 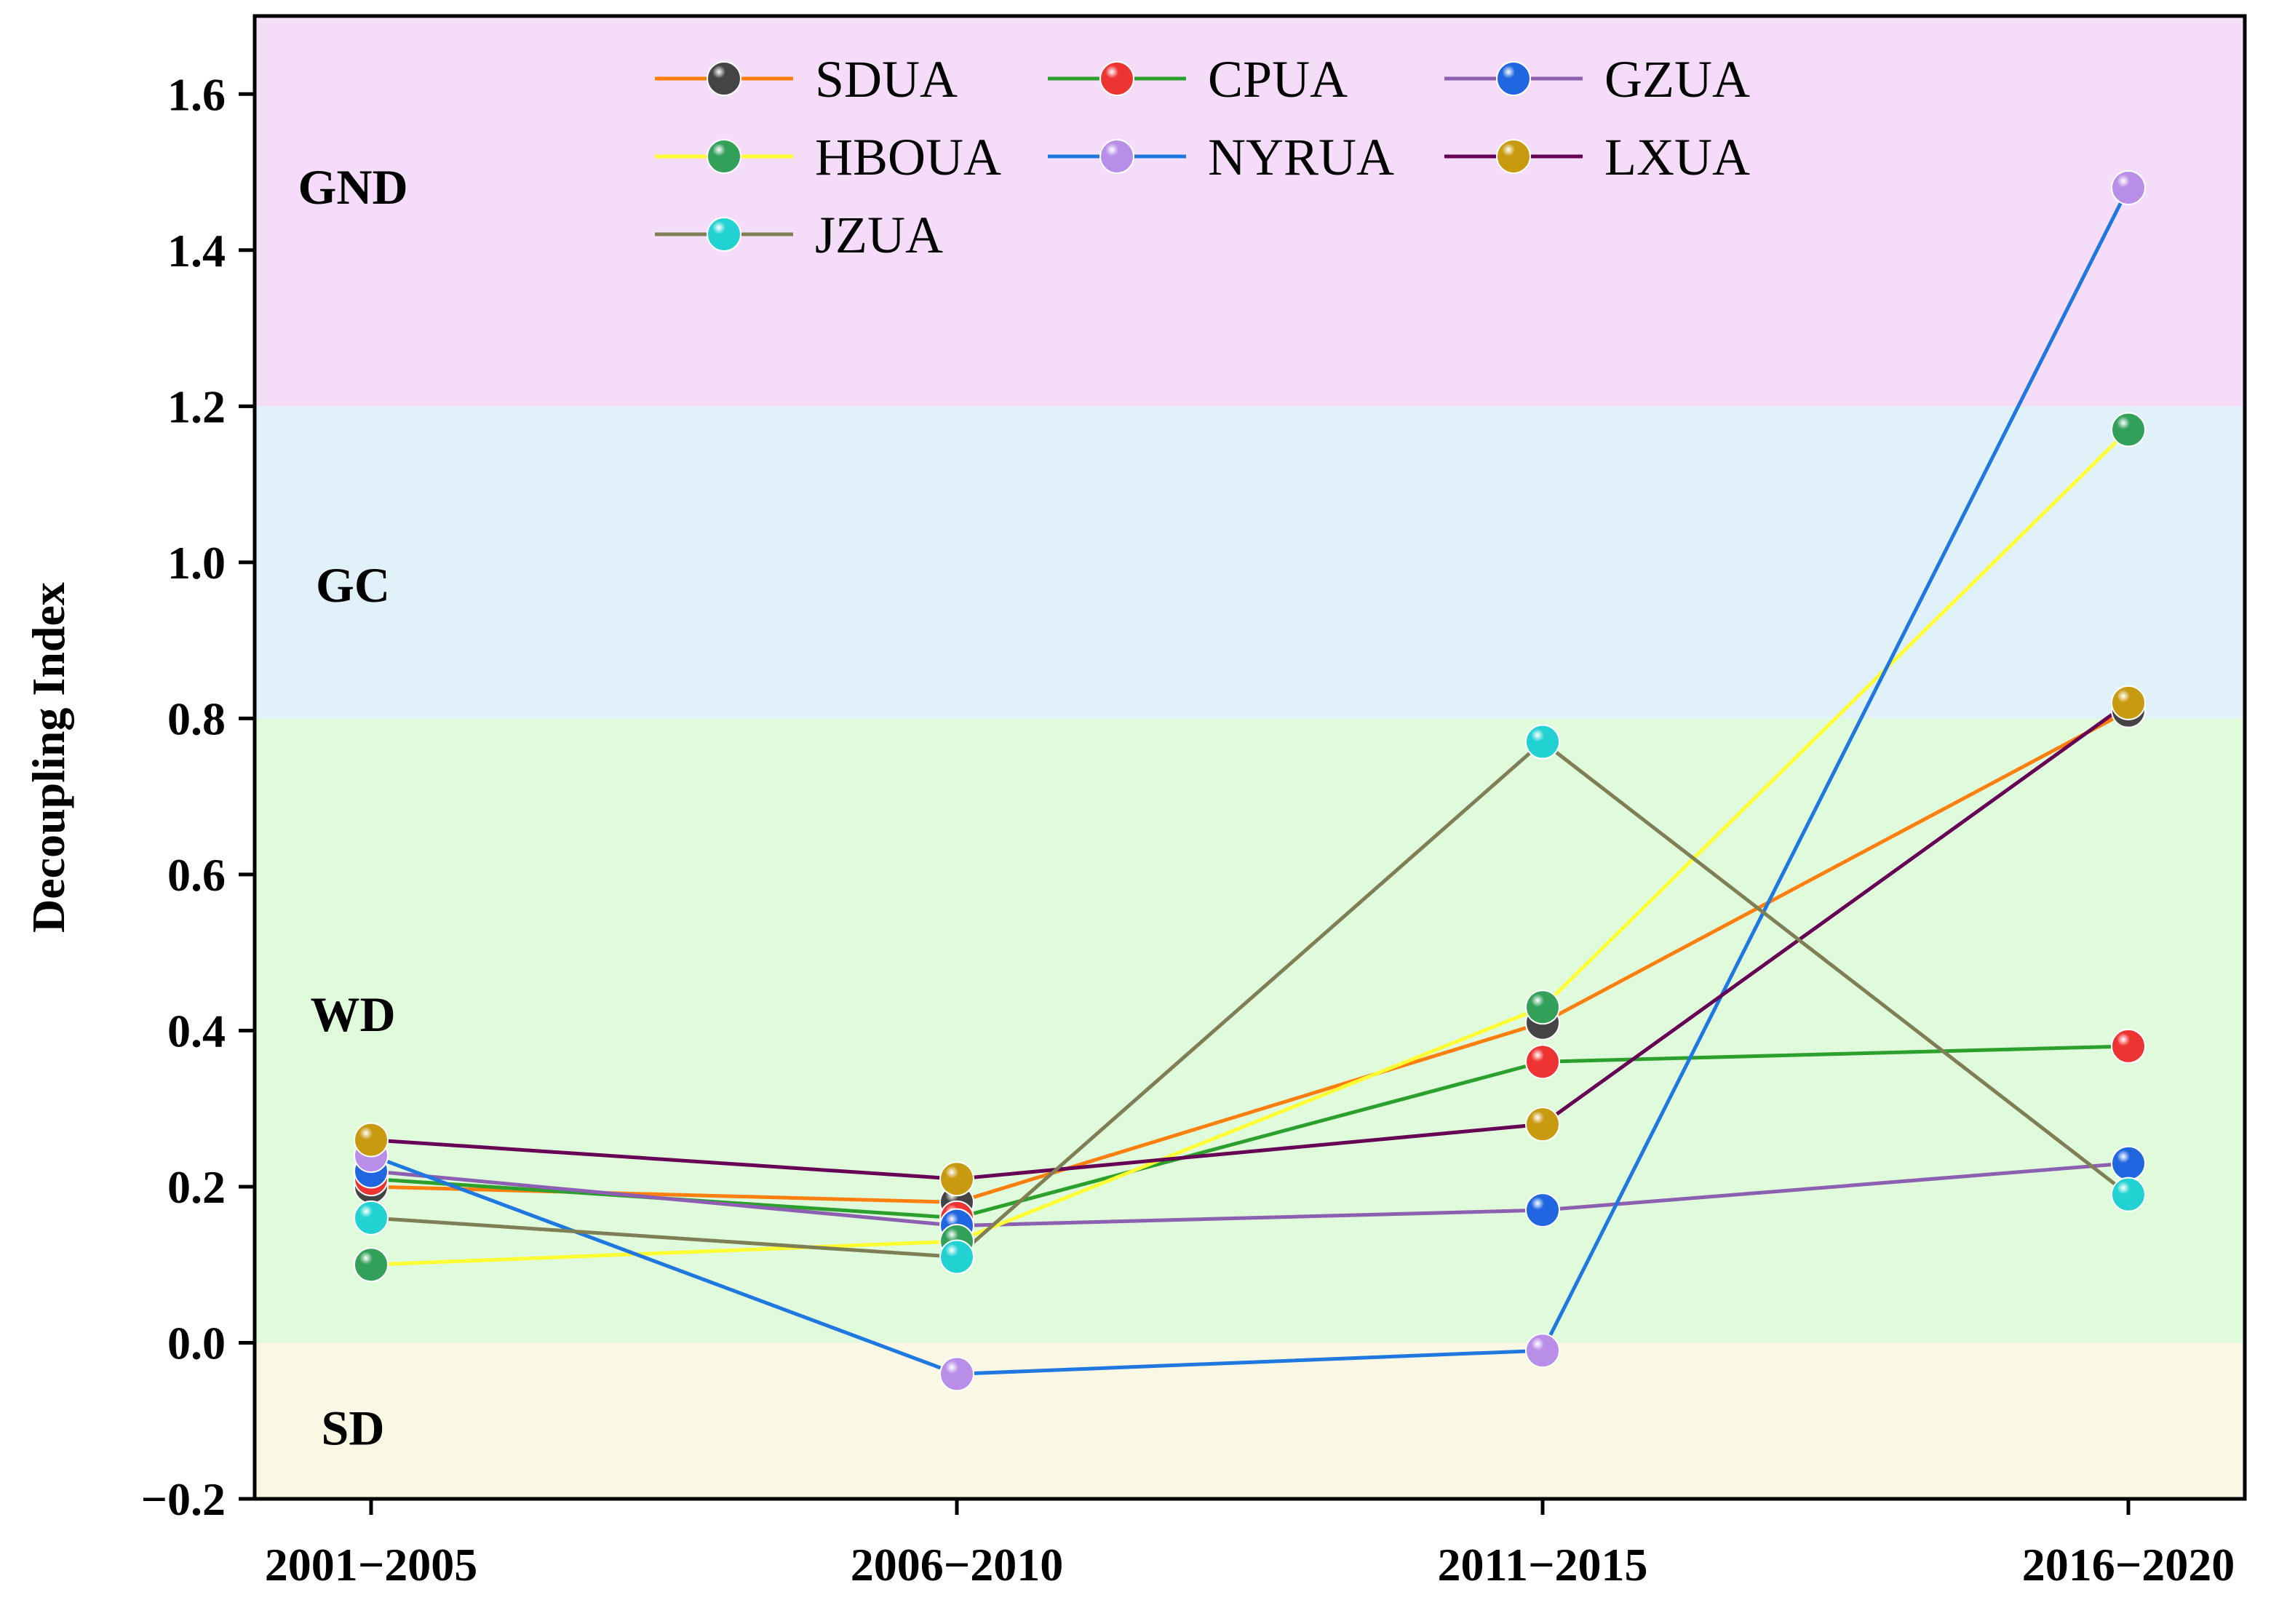 What do you see at coordinates (1677, 157) in the screenshot?
I see `legend-label: LXUA` at bounding box center [1677, 157].